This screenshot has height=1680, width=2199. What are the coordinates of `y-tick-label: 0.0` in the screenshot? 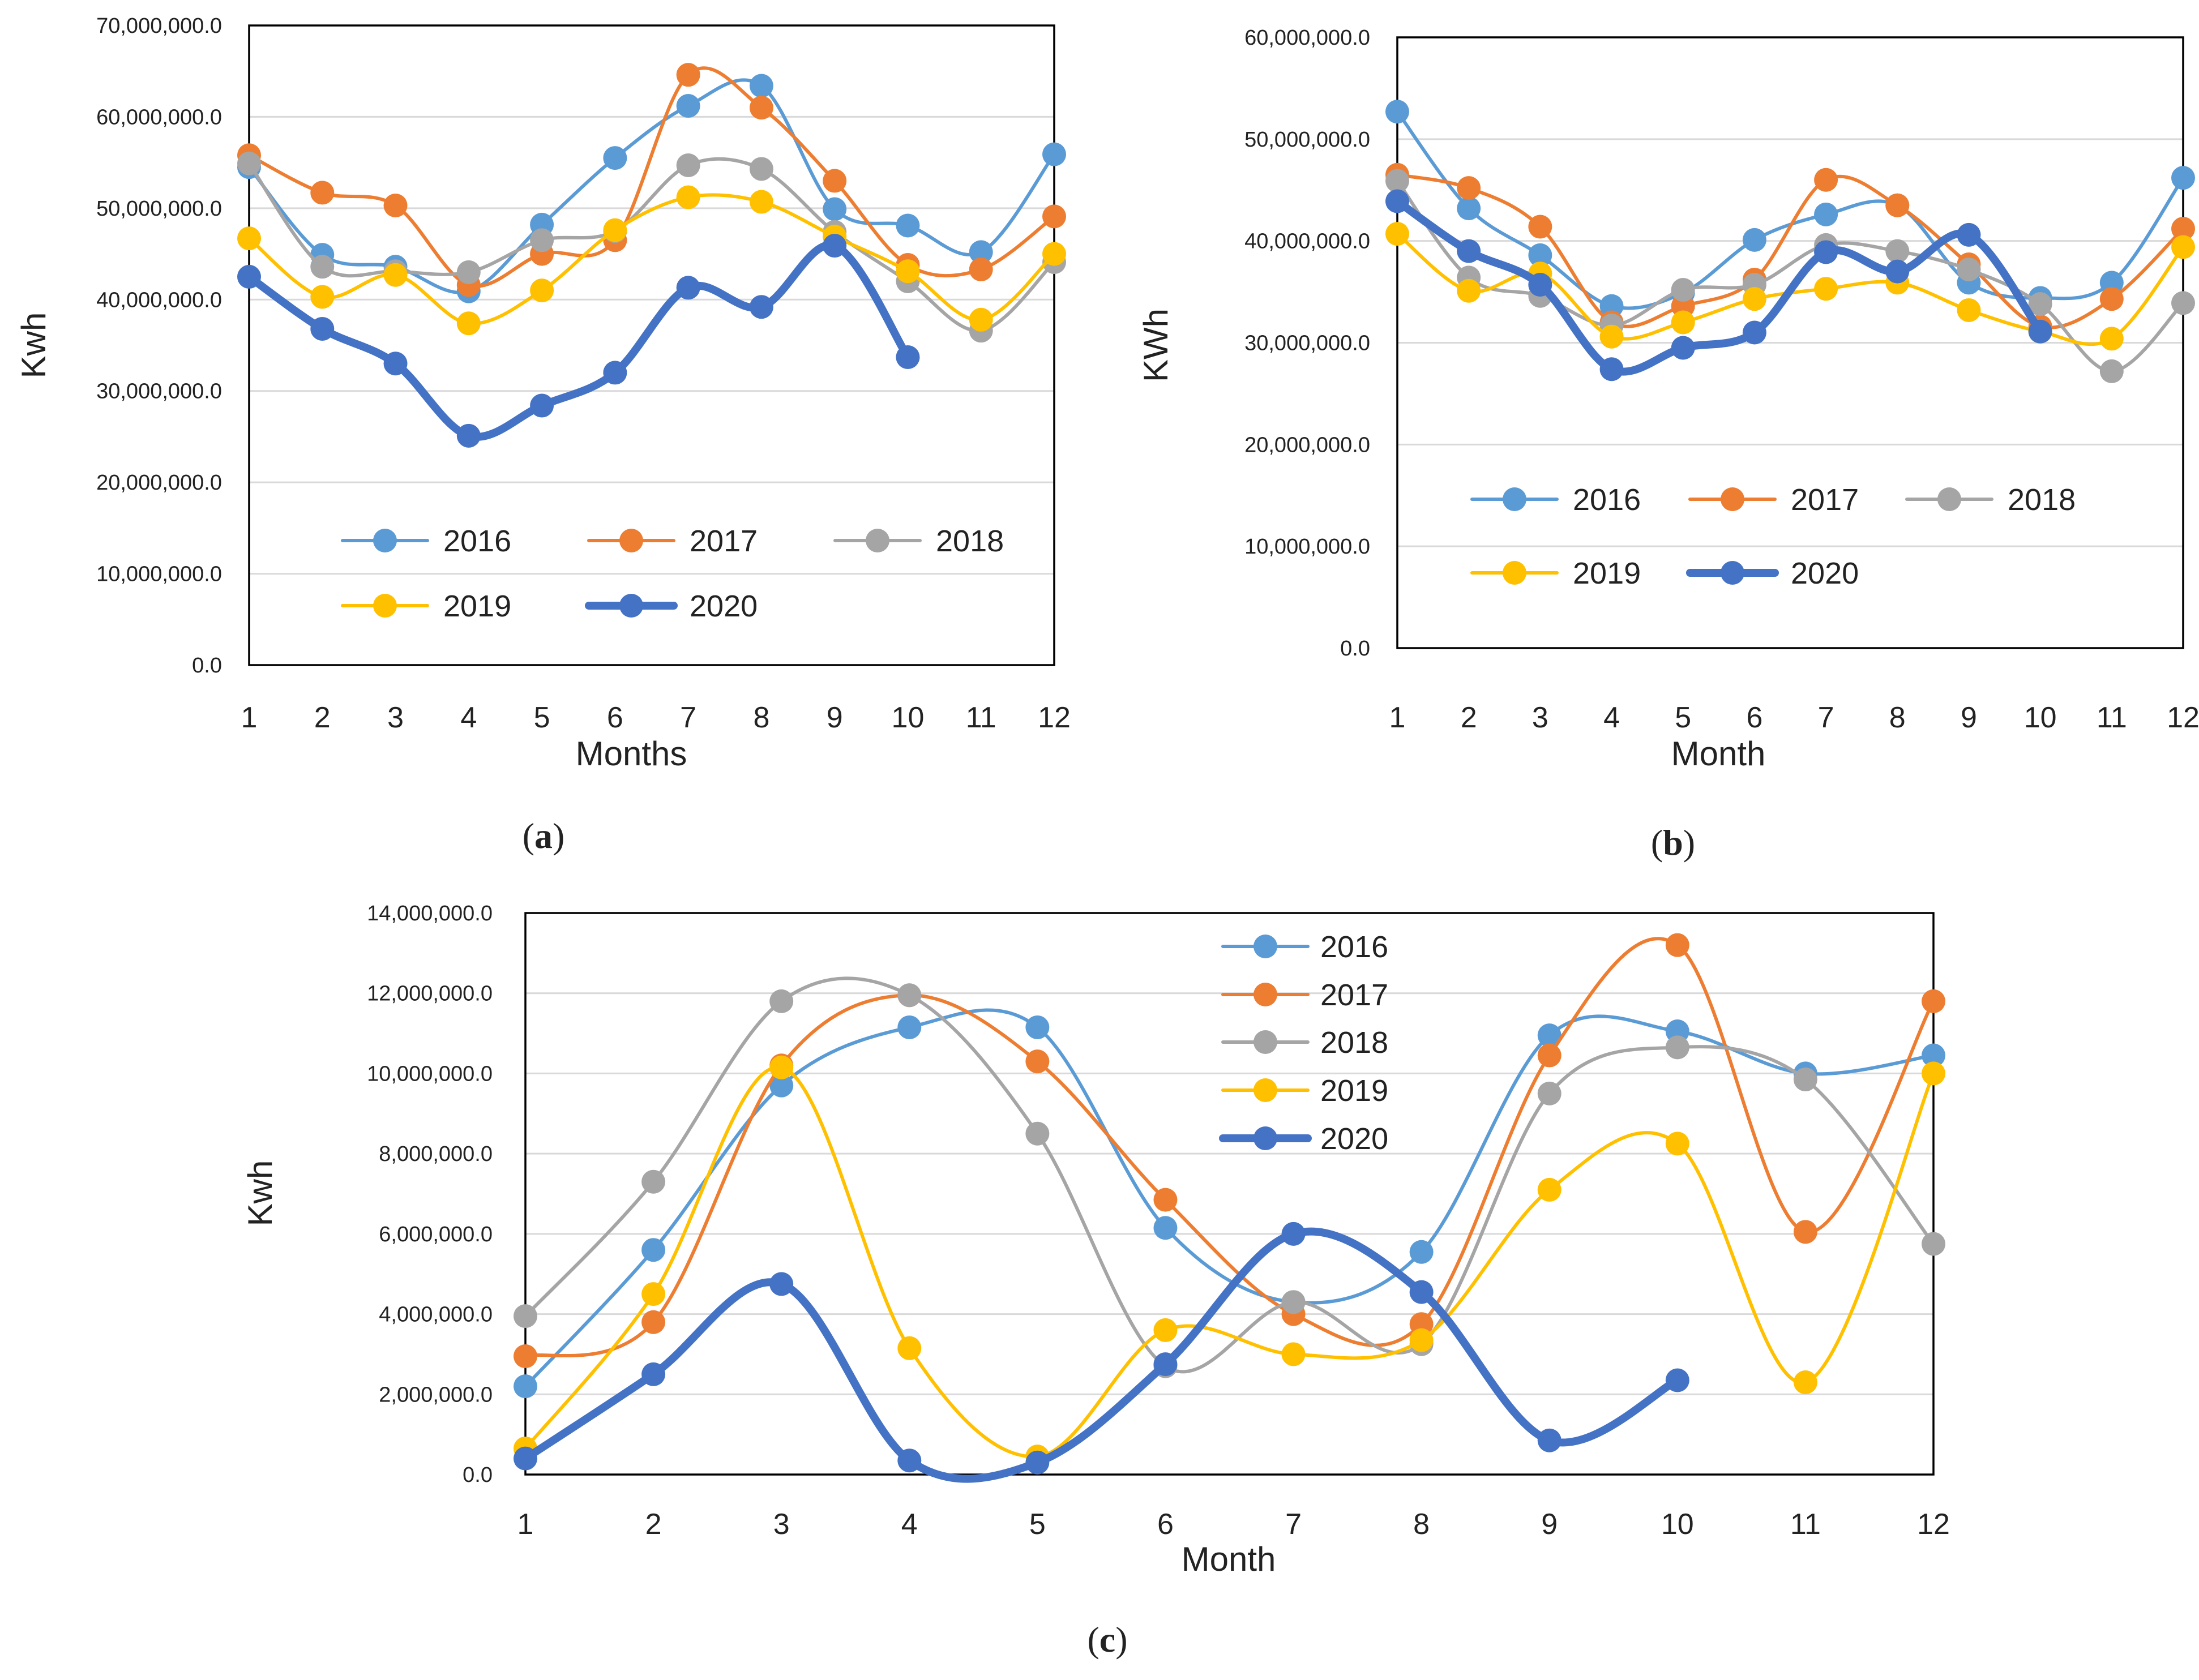 It's located at (1355, 649).